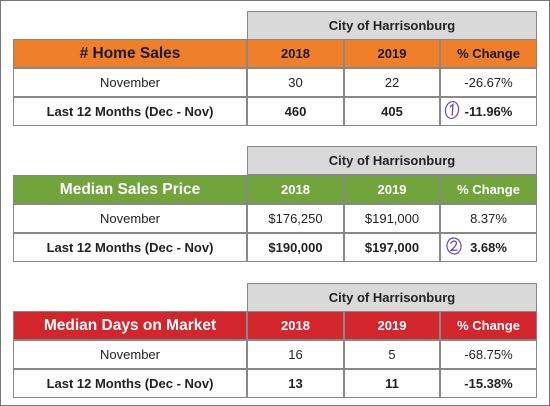  I want to click on value-2019: 11, so click(392, 383).